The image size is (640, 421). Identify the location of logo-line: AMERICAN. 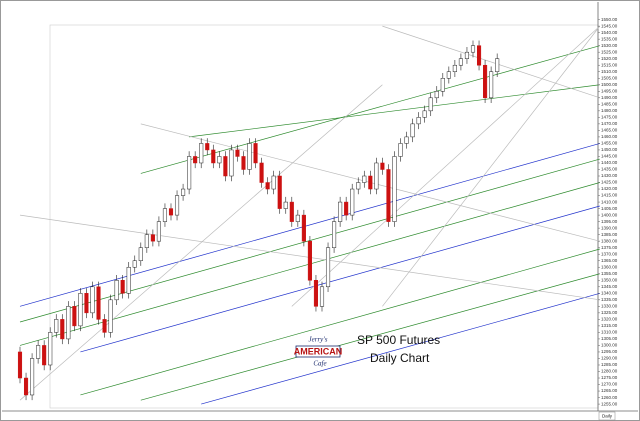
(318, 351).